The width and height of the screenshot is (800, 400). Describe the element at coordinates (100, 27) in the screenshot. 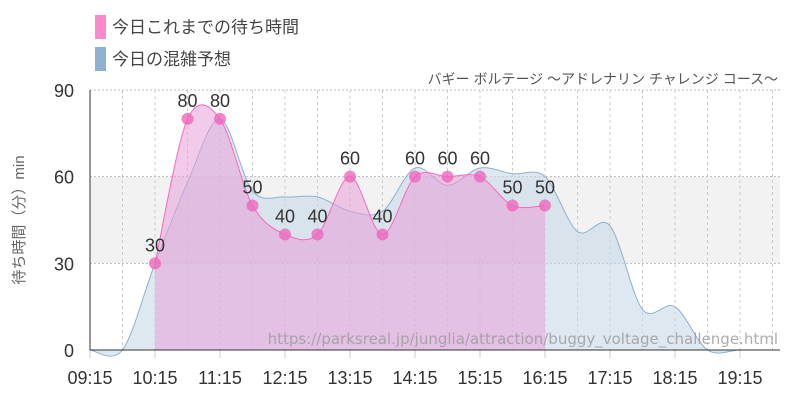

I see `legend-swatch-actual` at that location.